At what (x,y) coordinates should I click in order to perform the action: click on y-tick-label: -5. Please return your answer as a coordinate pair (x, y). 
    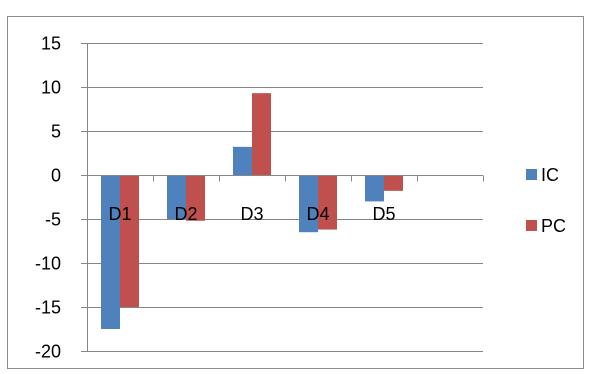
    Looking at the image, I should click on (53, 220).